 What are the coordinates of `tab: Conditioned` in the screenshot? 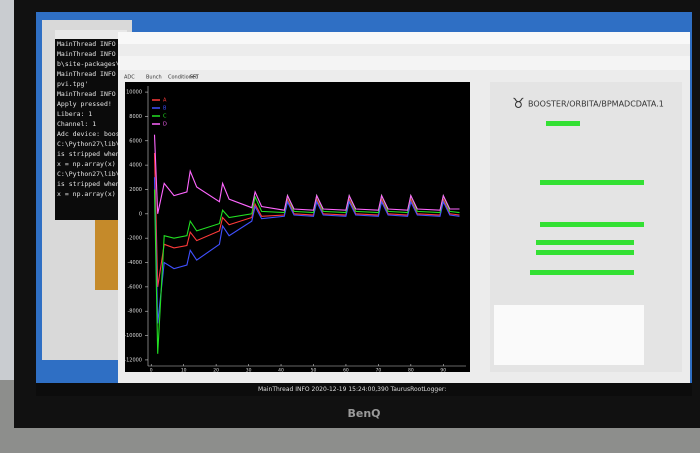 It's located at (183, 78).